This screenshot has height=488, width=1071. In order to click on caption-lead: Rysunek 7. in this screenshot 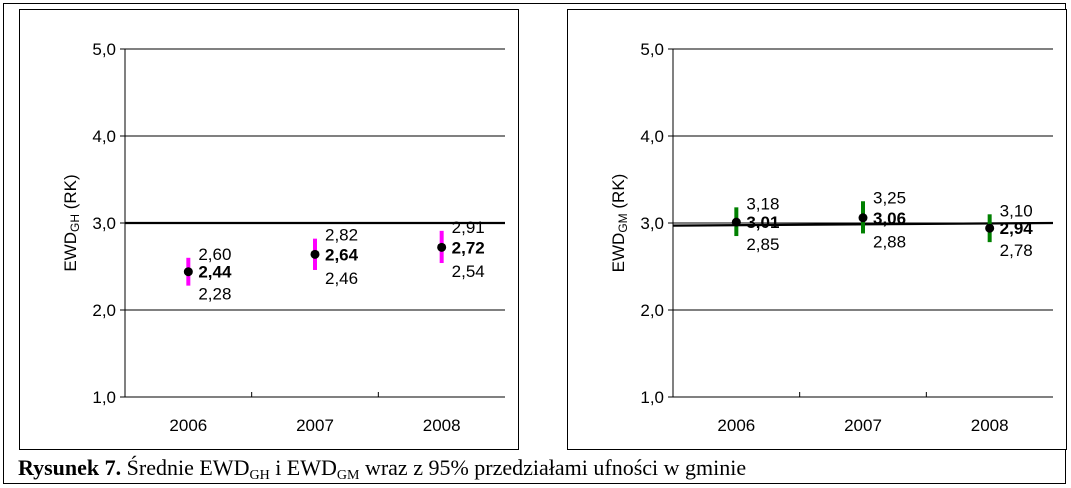, I will do `click(70, 467)`.